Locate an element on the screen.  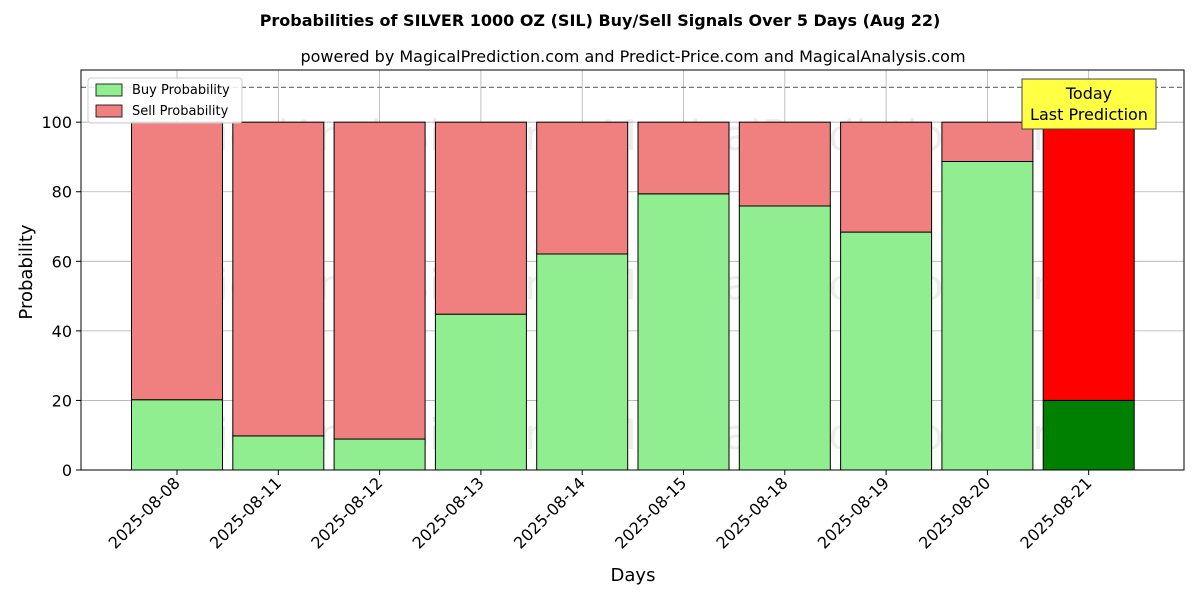
today-annotation: Today Last Prediction is located at coordinates (1089, 104).